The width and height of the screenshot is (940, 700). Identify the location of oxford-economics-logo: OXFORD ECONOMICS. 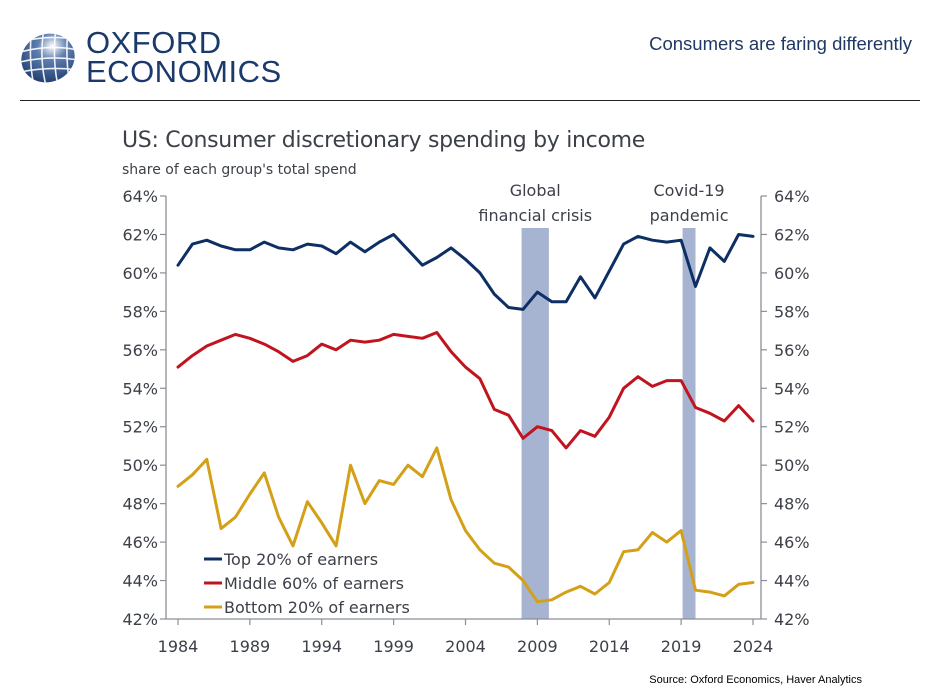
(151, 57).